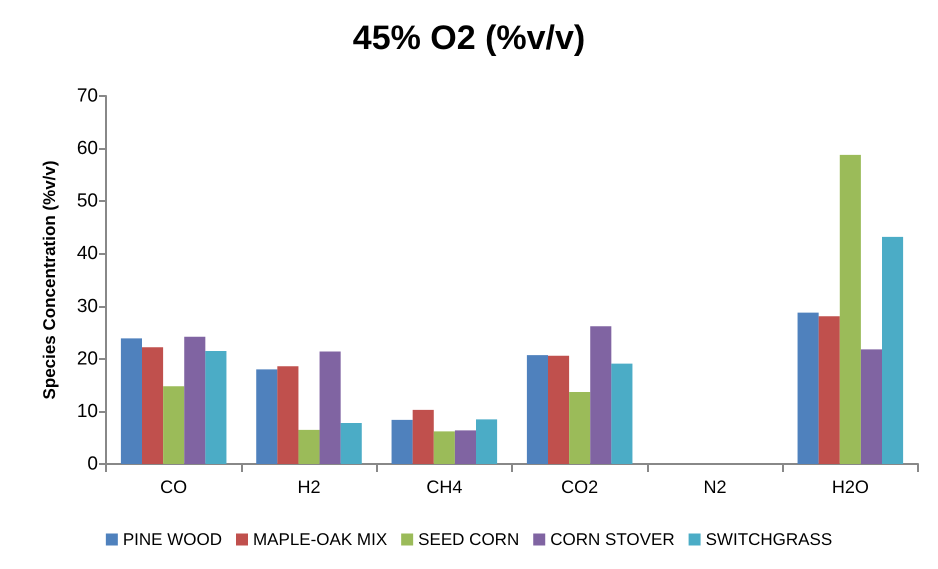  What do you see at coordinates (172, 539) in the screenshot?
I see `legend-label: PINE WOOD` at bounding box center [172, 539].